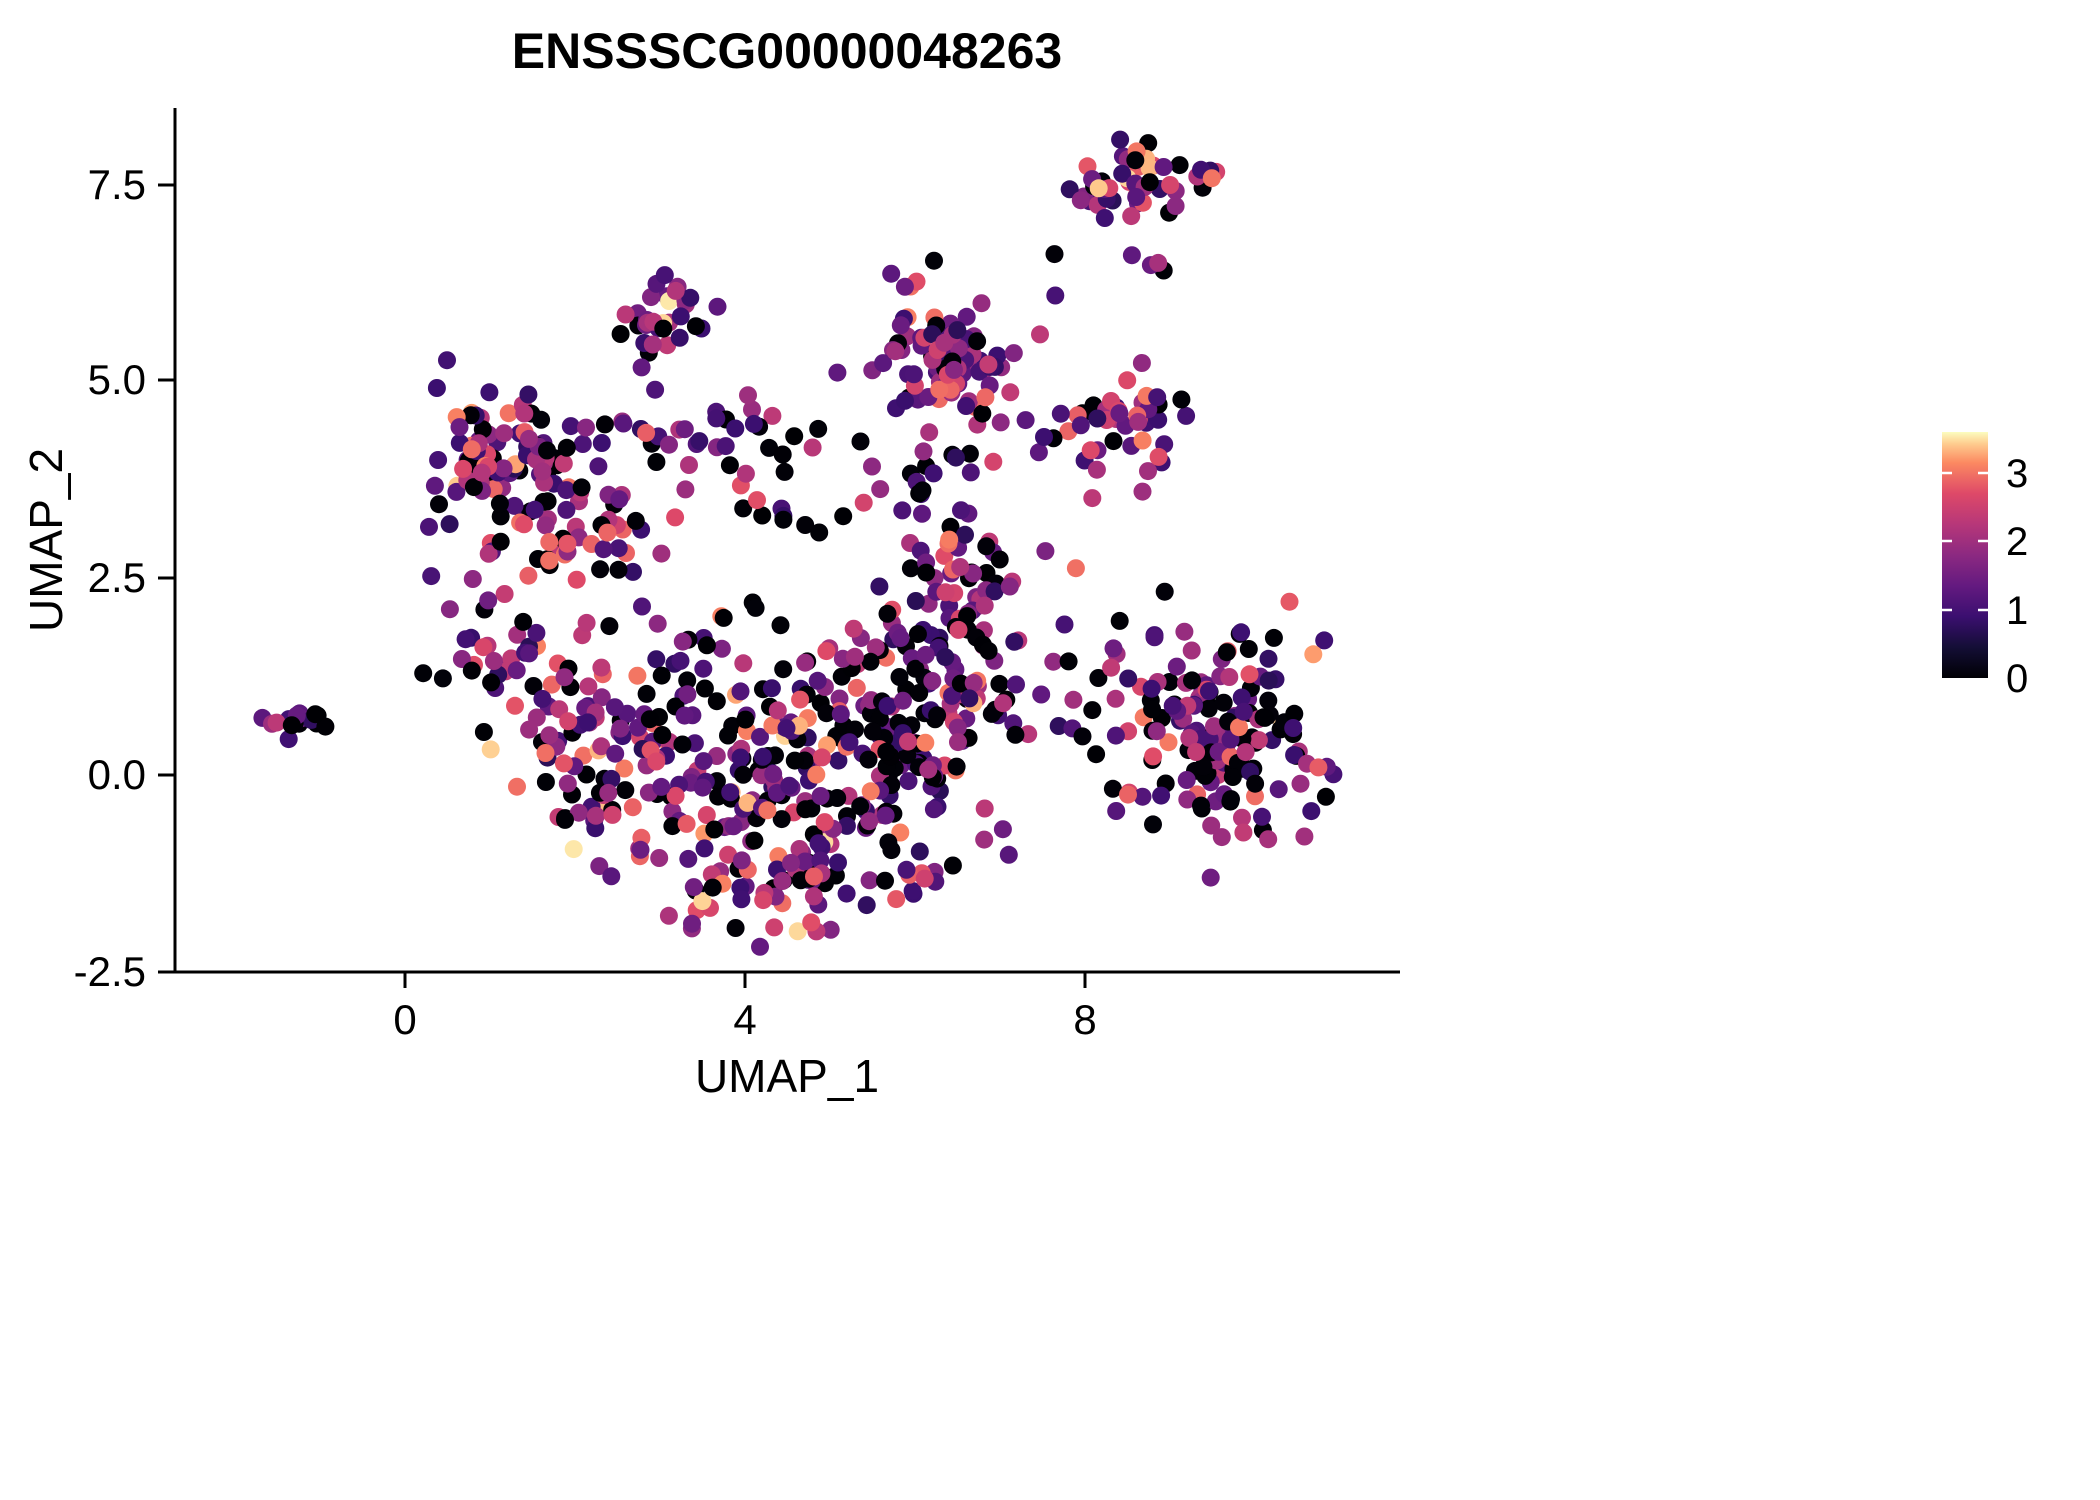  What do you see at coordinates (2017, 679) in the screenshot?
I see `colorbar-label: 0` at bounding box center [2017, 679].